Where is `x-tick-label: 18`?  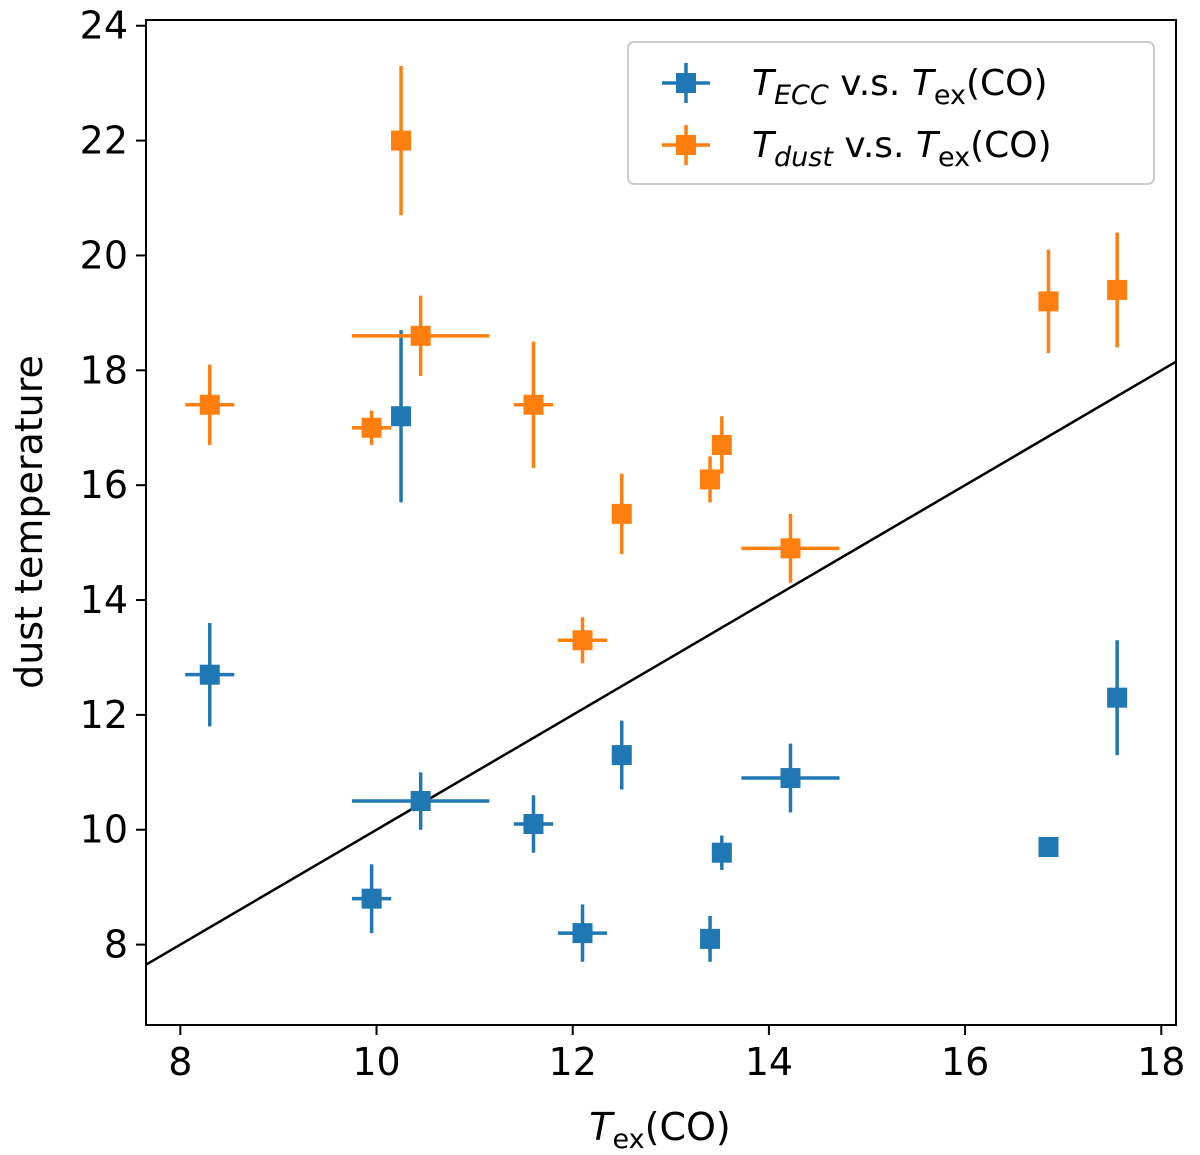 x-tick-label: 18 is located at coordinates (1161, 1062).